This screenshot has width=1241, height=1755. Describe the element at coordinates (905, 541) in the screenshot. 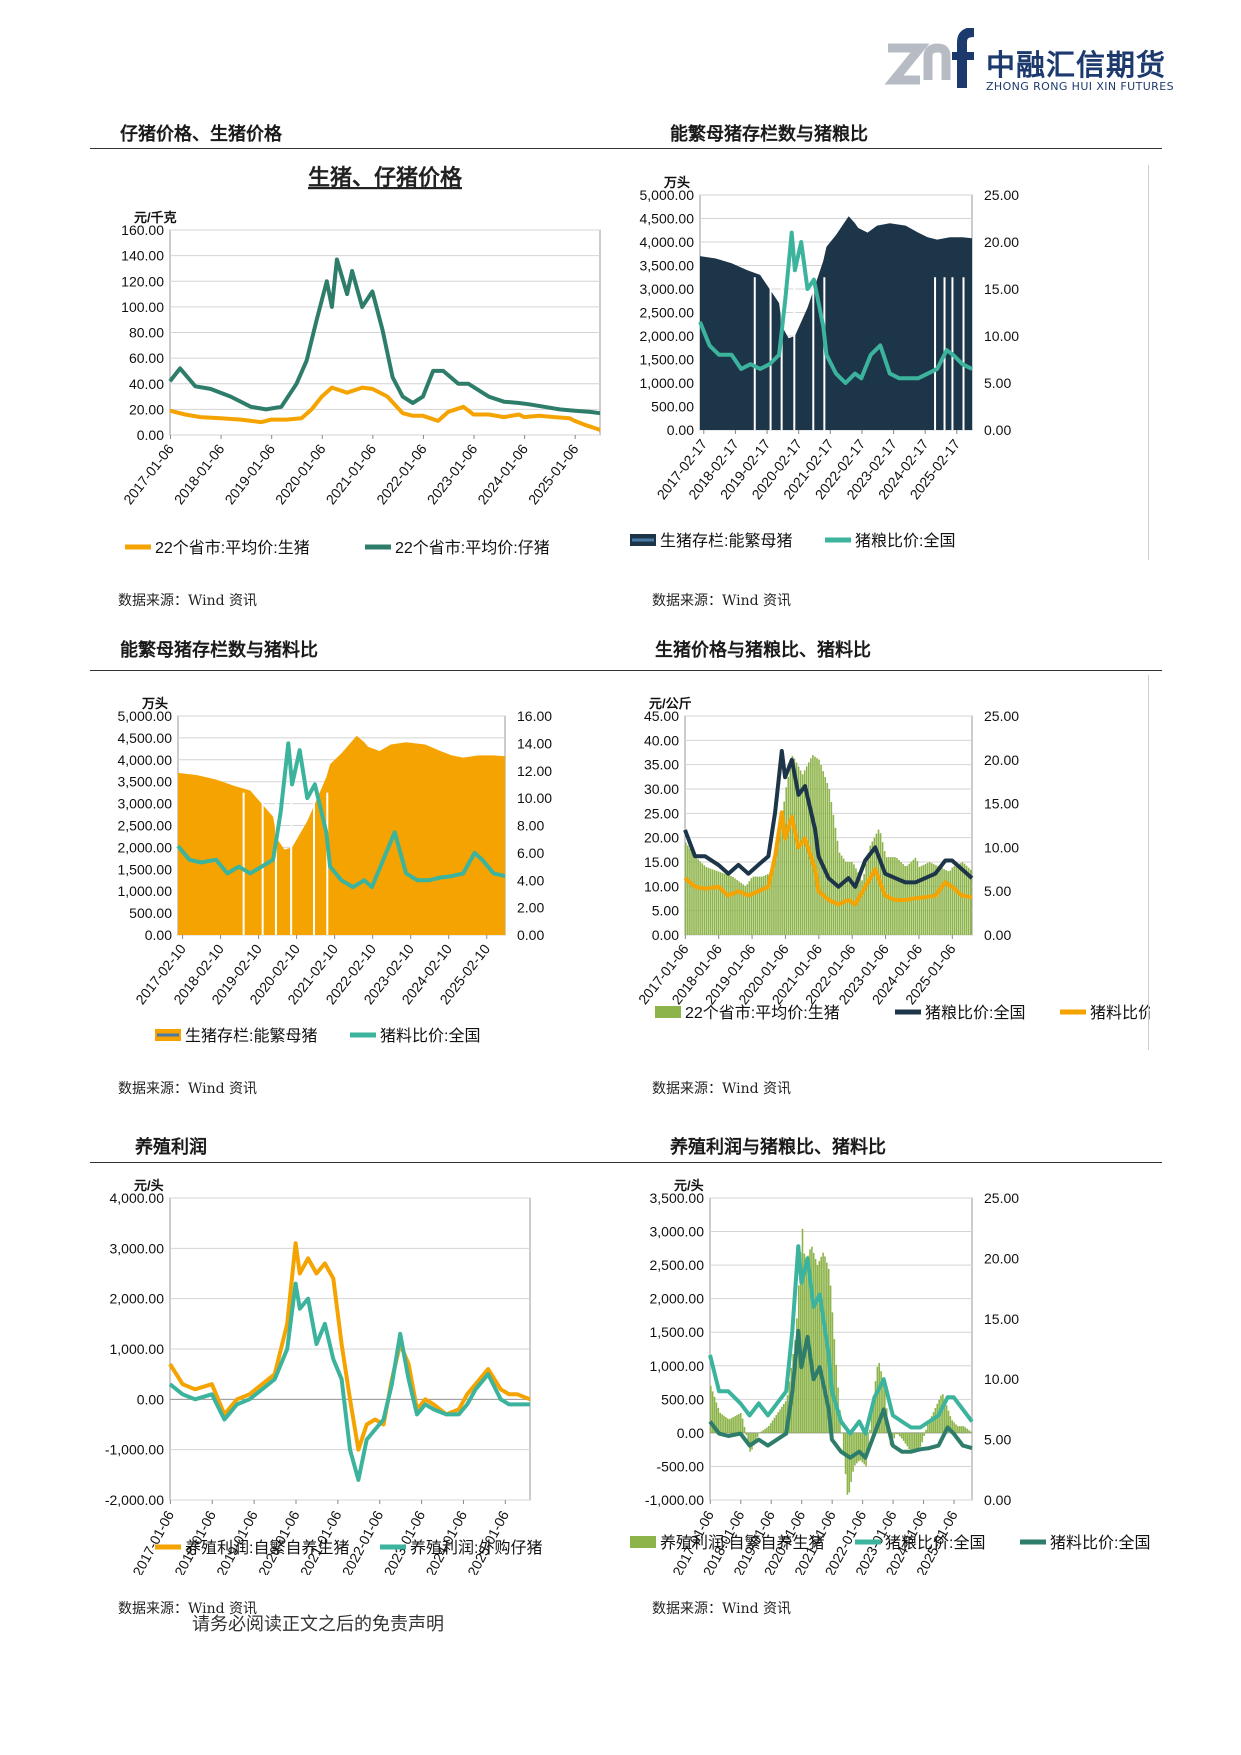

I see `legend-label: 猪粮比价:全国` at that location.